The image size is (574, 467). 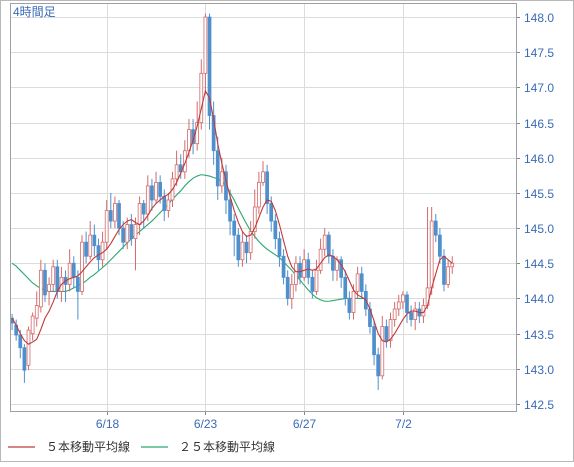 I want to click on y-tick-label: 144.5, so click(x=539, y=264).